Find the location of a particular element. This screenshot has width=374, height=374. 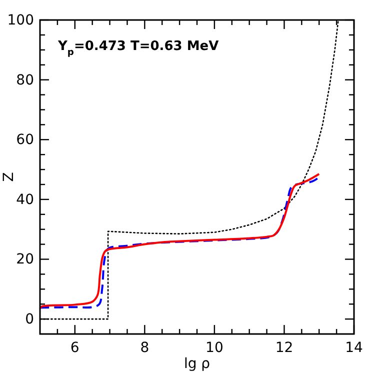

y-tick-label: 40 is located at coordinates (25, 200).